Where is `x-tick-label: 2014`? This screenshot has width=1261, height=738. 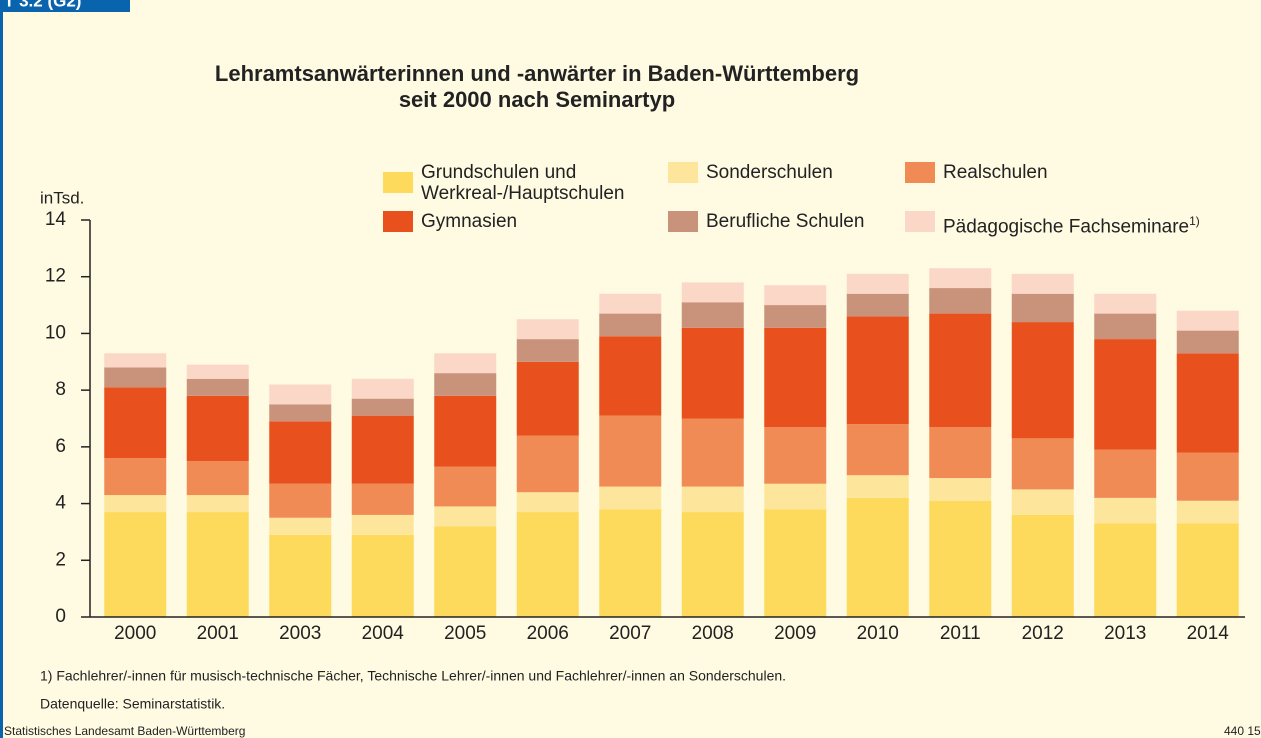
x-tick-label: 2014 is located at coordinates (1208, 633).